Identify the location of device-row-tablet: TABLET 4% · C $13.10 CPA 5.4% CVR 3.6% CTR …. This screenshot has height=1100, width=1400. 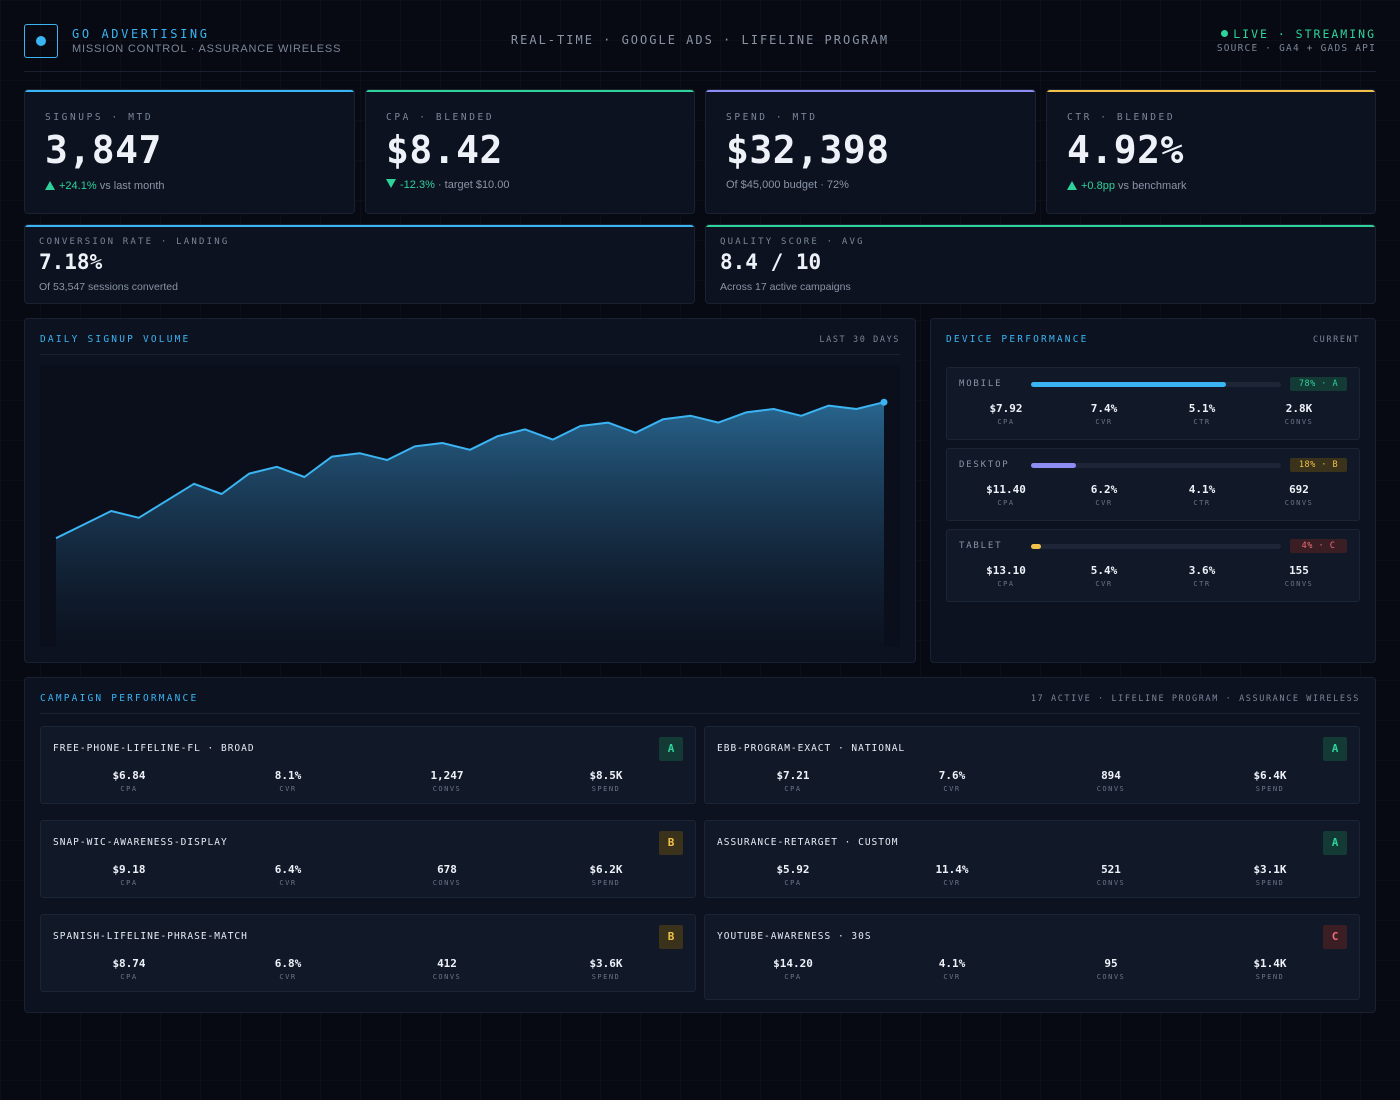
(1153, 565).